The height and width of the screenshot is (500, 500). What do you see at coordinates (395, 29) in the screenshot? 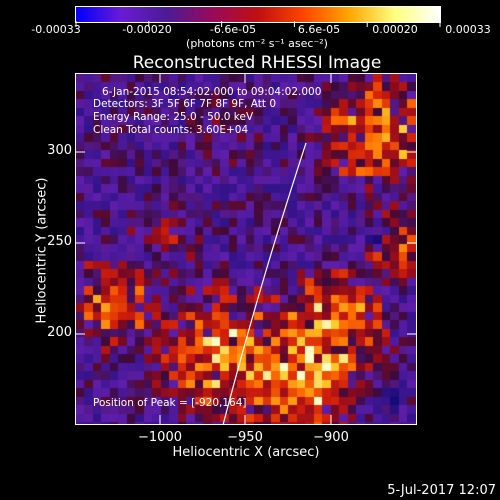
I see `colorbar-tick-label: 0.00020` at bounding box center [395, 29].